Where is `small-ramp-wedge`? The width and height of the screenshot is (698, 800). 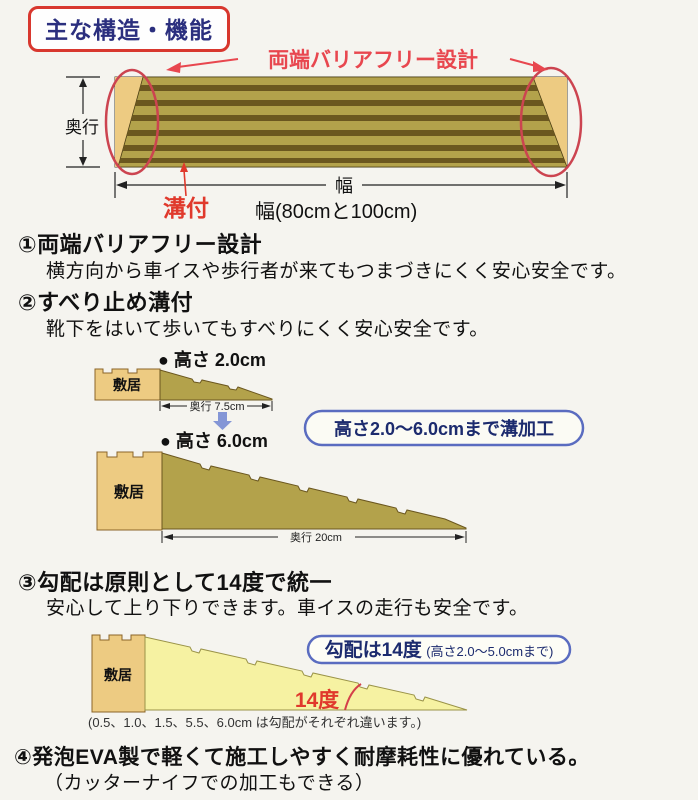 small-ramp-wedge is located at coordinates (216, 385).